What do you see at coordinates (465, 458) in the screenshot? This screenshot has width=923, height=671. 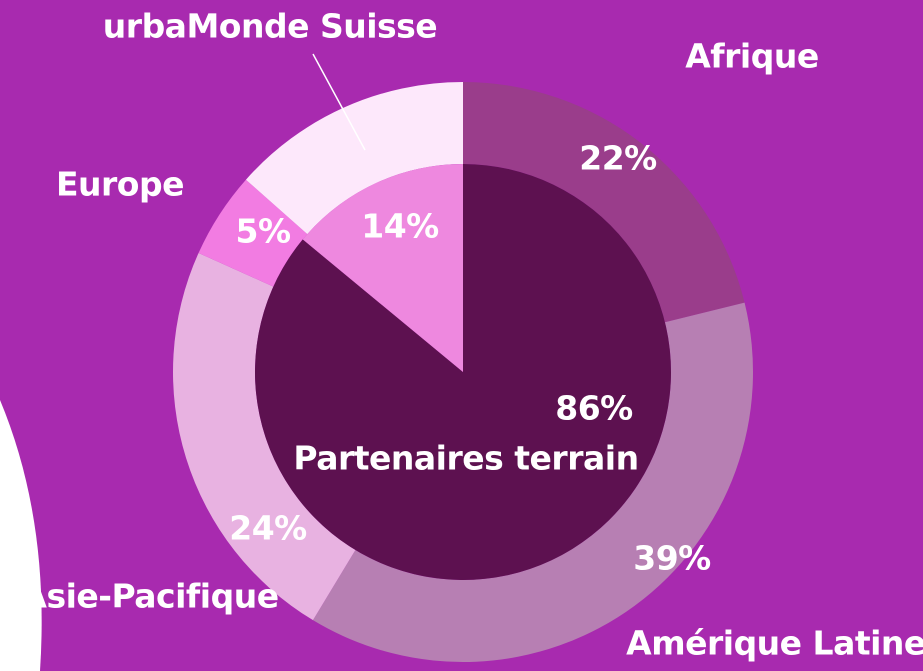 I see `category-label: Partenaires terrain` at bounding box center [465, 458].